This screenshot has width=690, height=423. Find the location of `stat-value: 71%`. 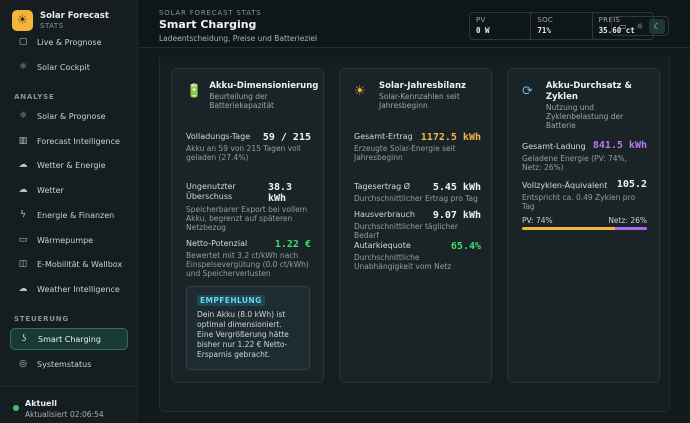

stat-value: 71% is located at coordinates (544, 30).